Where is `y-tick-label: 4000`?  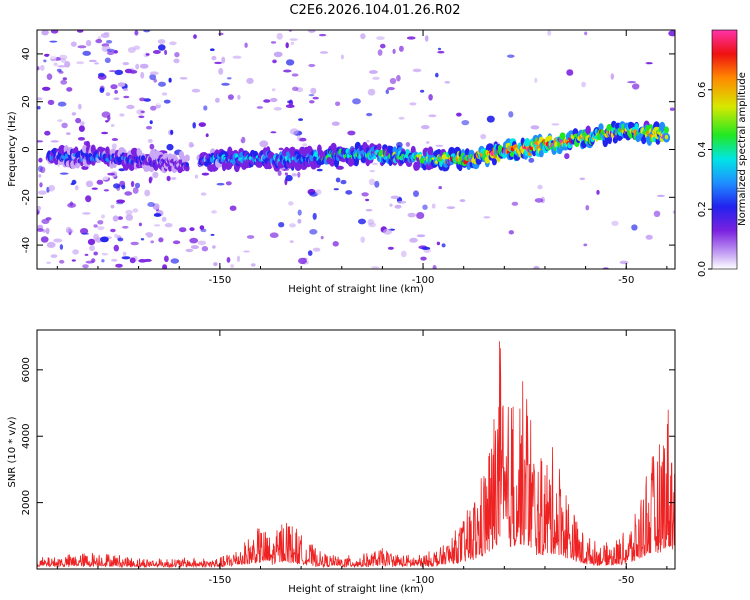
y-tick-label: 4000 is located at coordinates (26, 435).